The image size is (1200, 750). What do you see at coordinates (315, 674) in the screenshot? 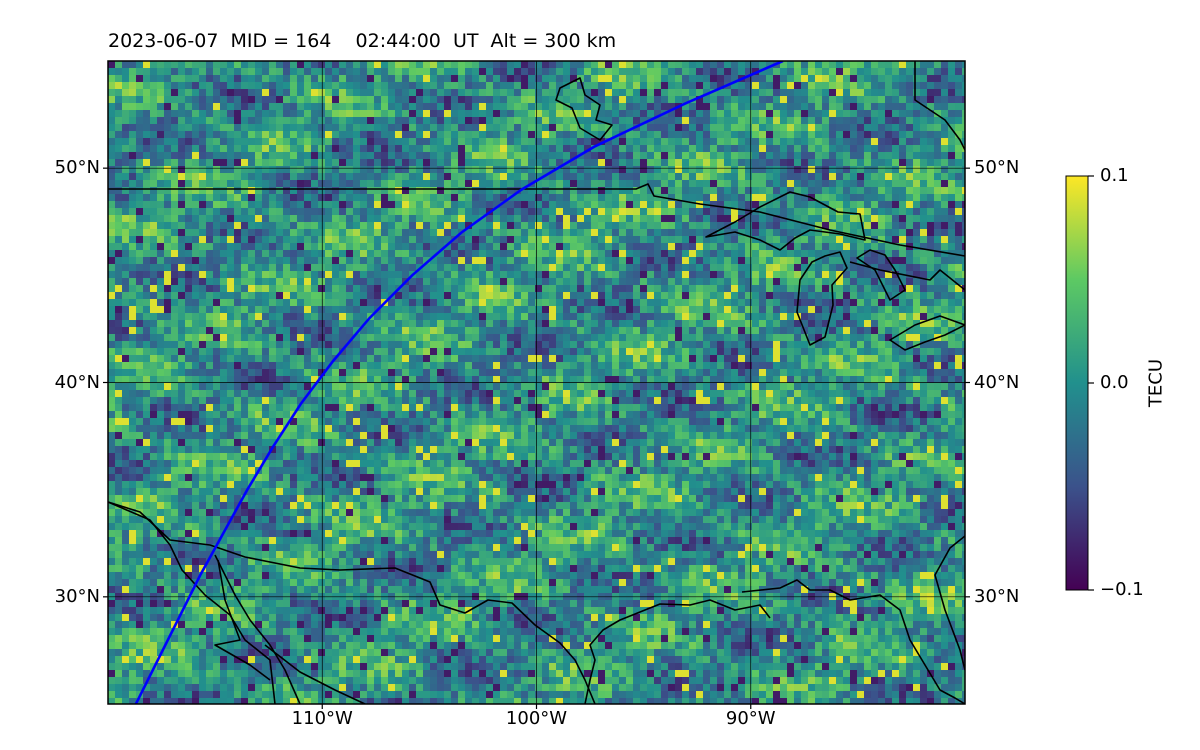
I see `mexico-west-coast` at bounding box center [315, 674].